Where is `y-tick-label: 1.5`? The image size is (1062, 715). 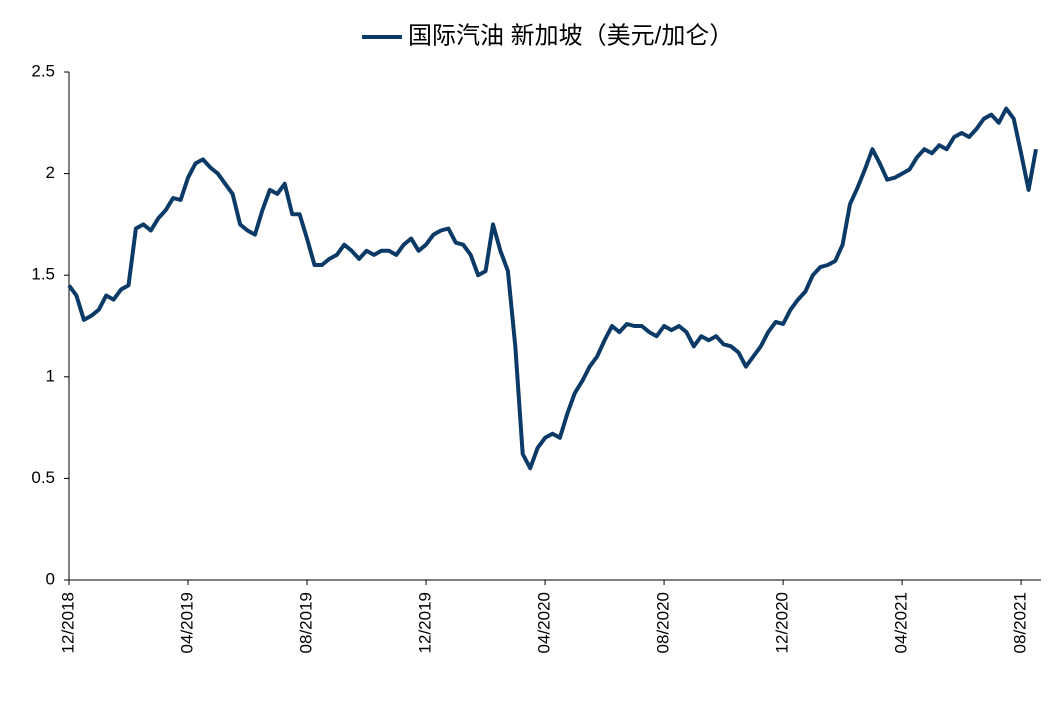
y-tick-label: 1.5 is located at coordinates (43, 274).